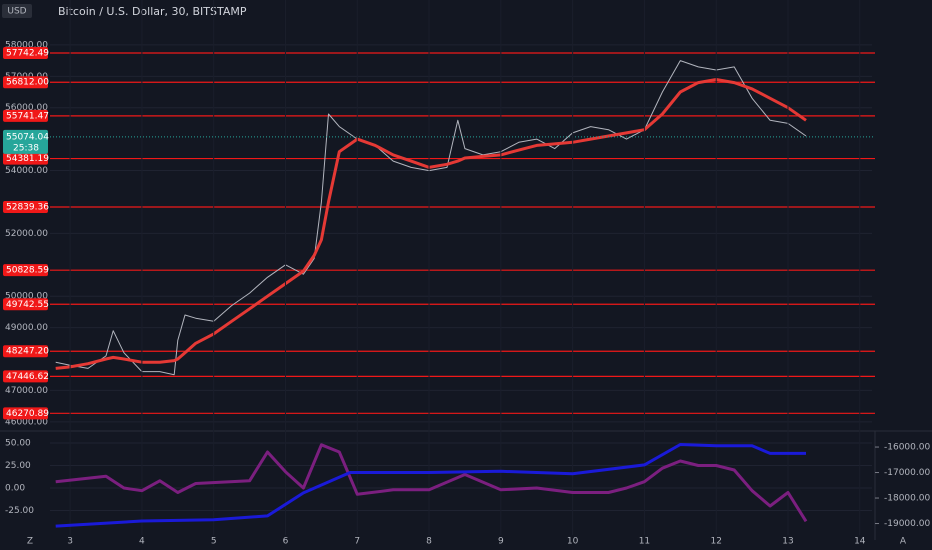 The height and width of the screenshot is (550, 932). What do you see at coordinates (18, 443) in the screenshot?
I see `y-tick-label: 50.00` at bounding box center [18, 443].